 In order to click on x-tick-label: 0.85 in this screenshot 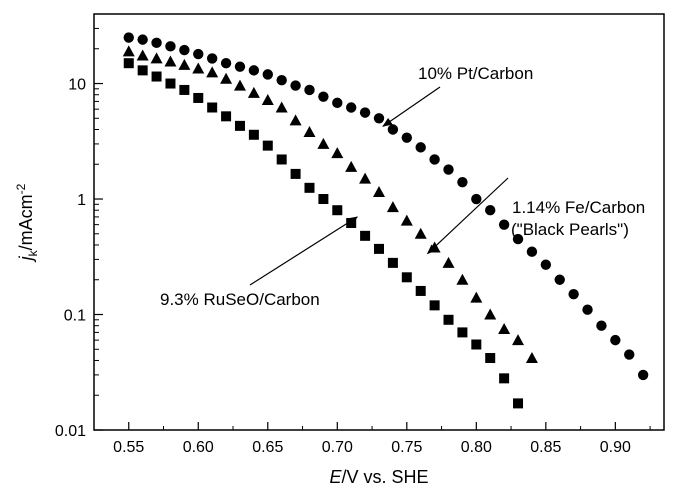, I will do `click(545, 447)`.